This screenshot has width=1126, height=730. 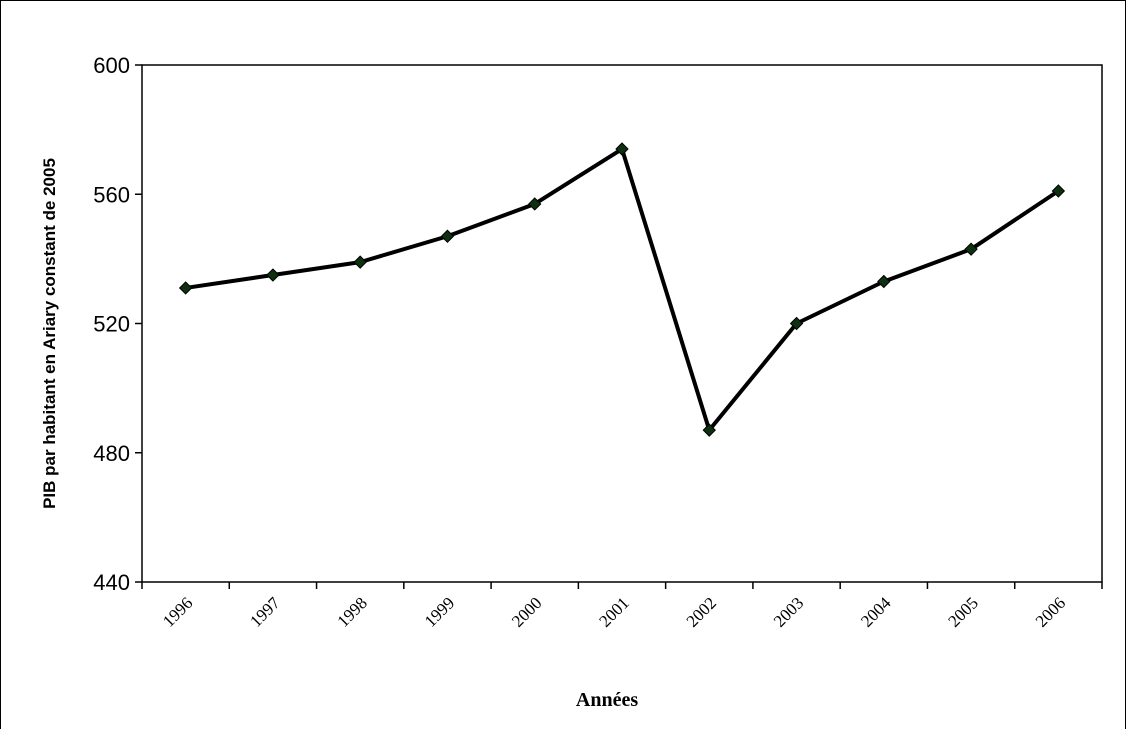 I want to click on x-axis-title: Années, so click(x=607, y=700).